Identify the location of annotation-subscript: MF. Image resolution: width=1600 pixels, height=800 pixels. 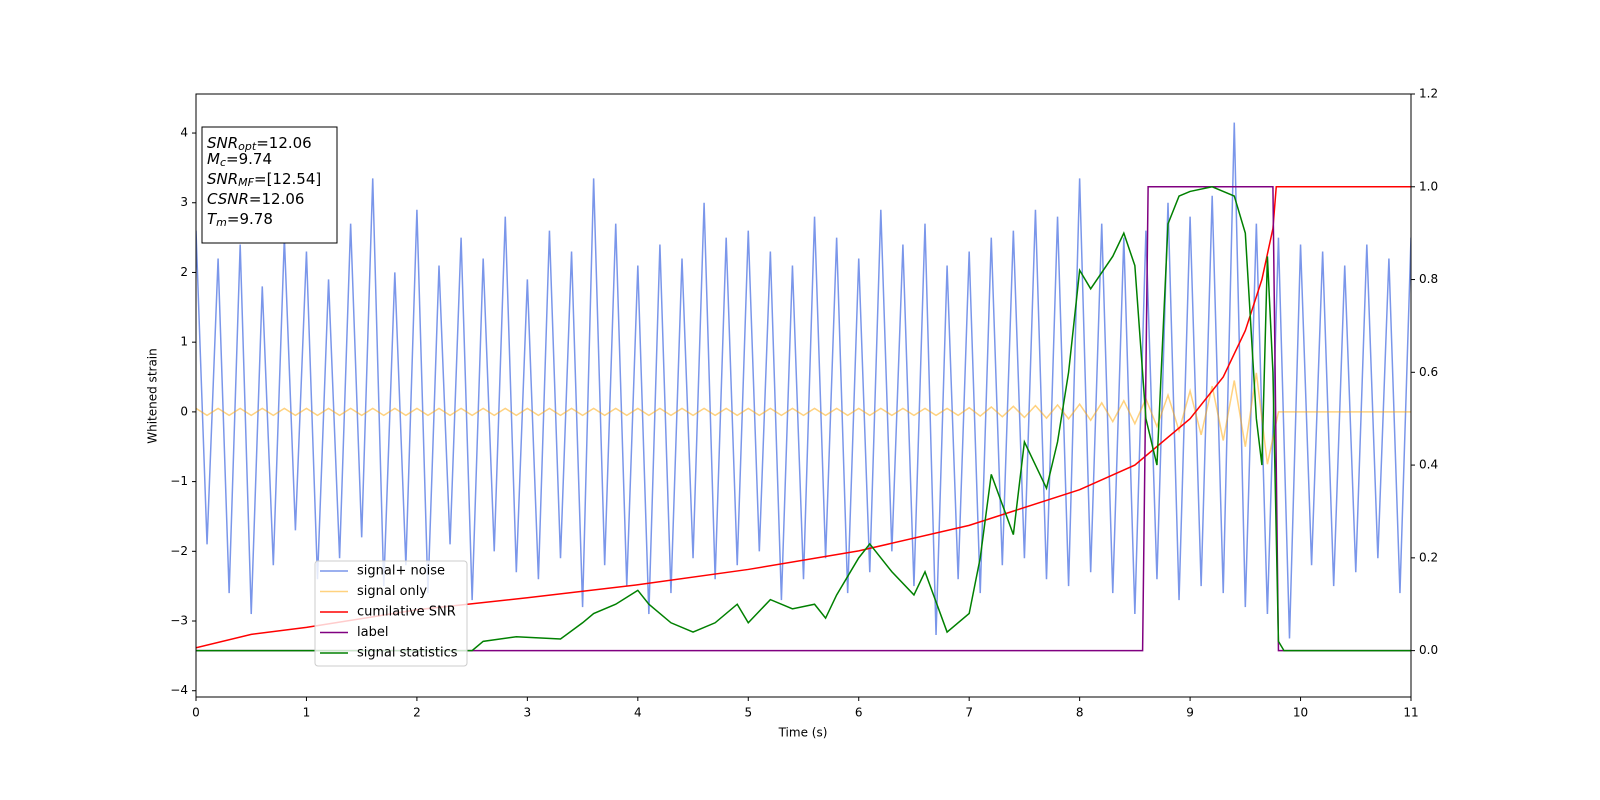
(246, 182).